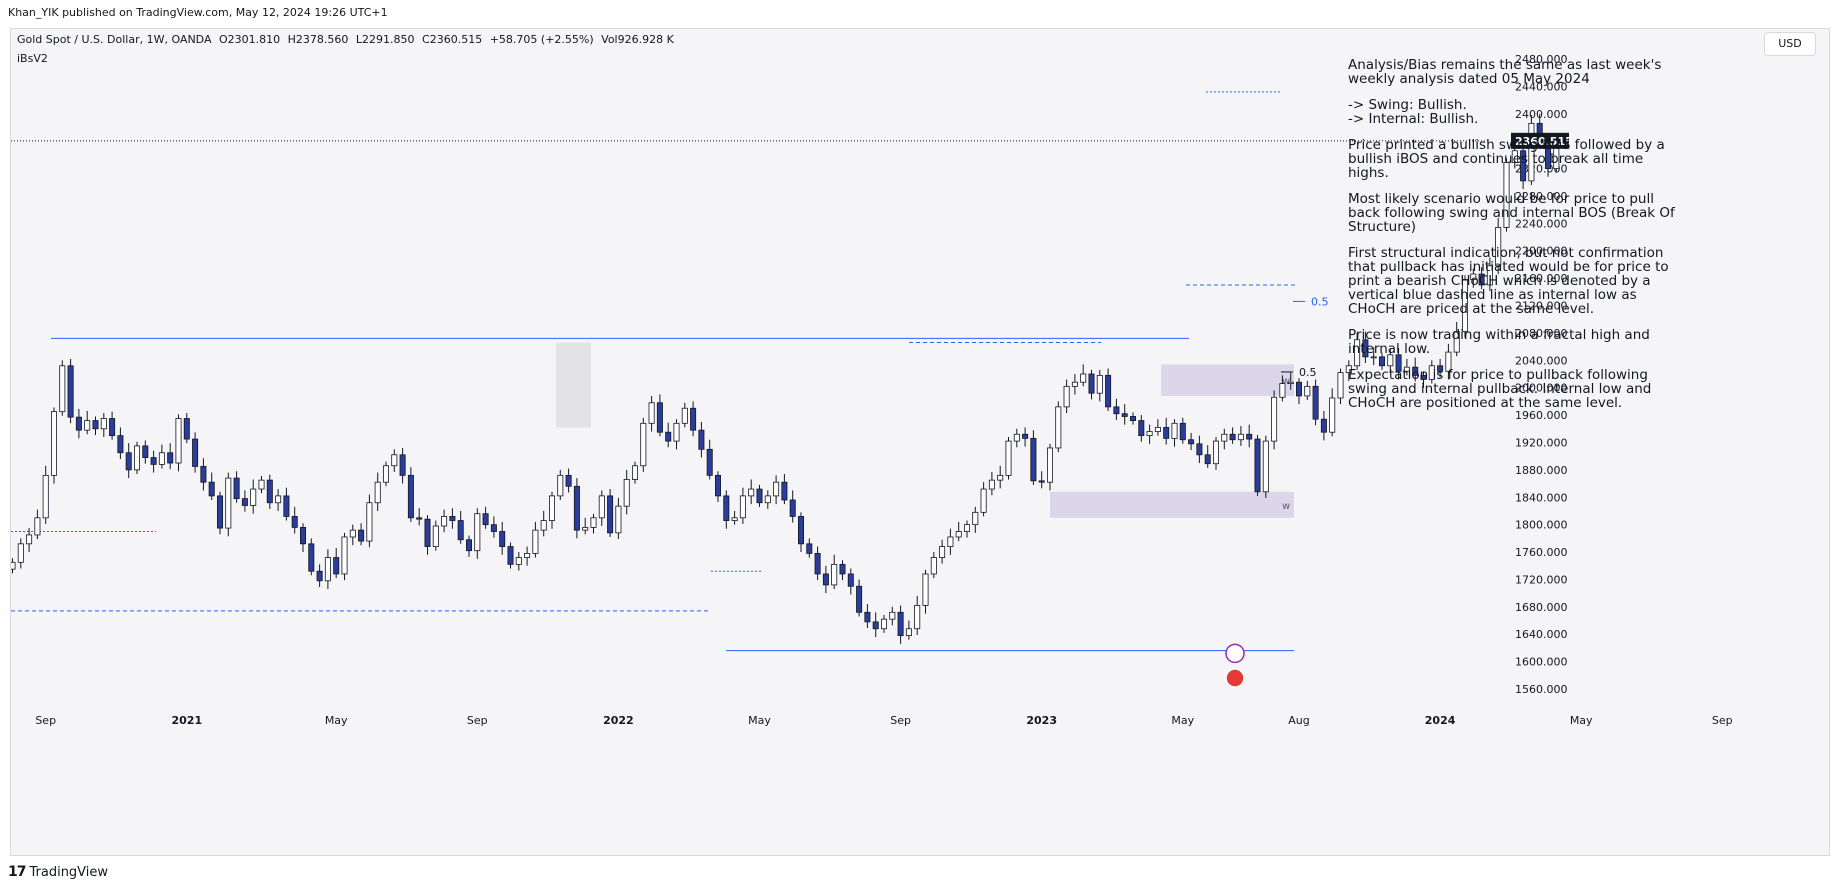 The image size is (1835, 891). What do you see at coordinates (1541, 634) in the screenshot?
I see `y-tick-label: 1640.000` at bounding box center [1541, 634].